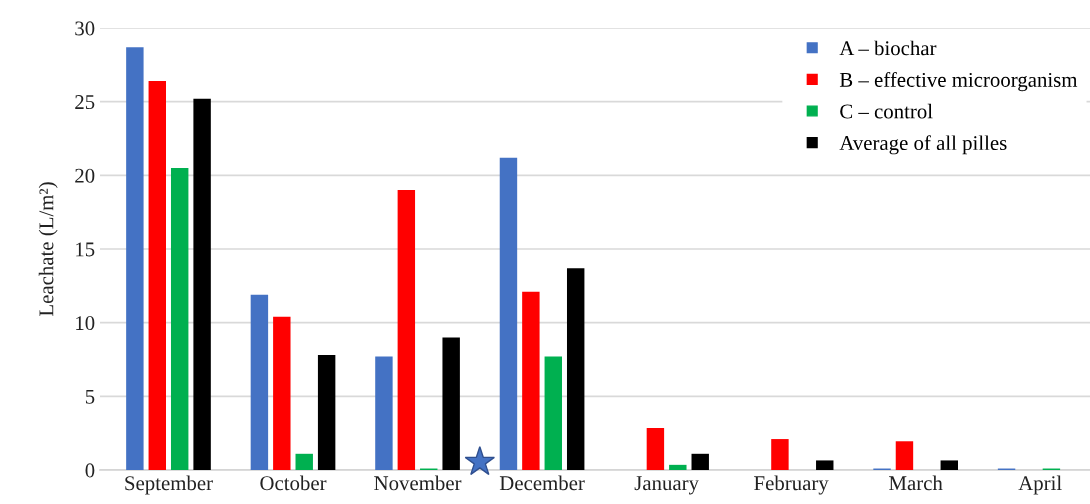  What do you see at coordinates (85, 28) in the screenshot?
I see `y-tick-label: 30` at bounding box center [85, 28].